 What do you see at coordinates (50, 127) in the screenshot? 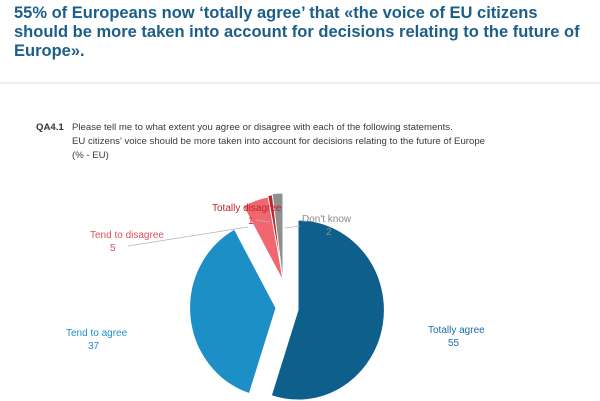
I see `question-code: QA4.1` at bounding box center [50, 127].